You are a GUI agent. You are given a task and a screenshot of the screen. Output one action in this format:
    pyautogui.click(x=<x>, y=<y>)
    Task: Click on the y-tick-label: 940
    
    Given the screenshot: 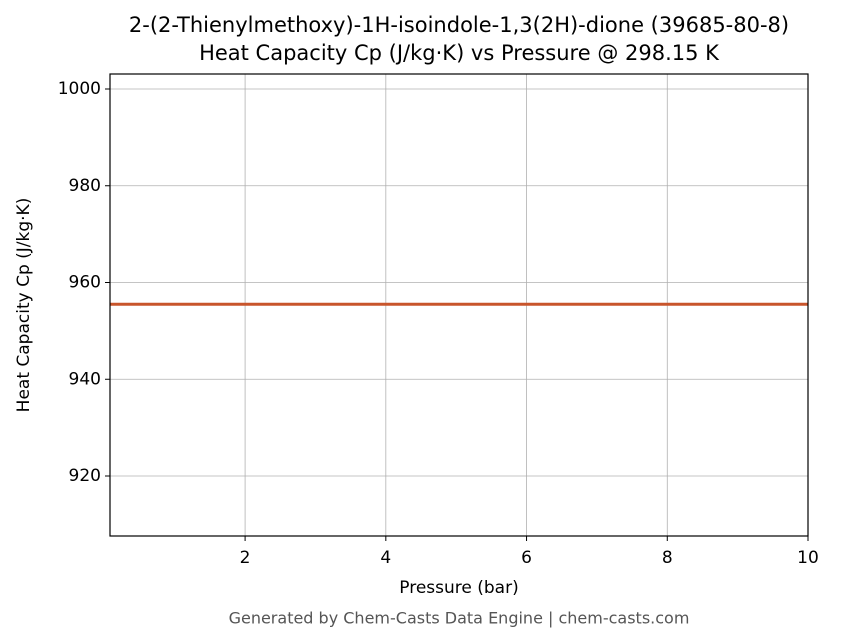 What is the action you would take?
    pyautogui.click(x=85, y=379)
    